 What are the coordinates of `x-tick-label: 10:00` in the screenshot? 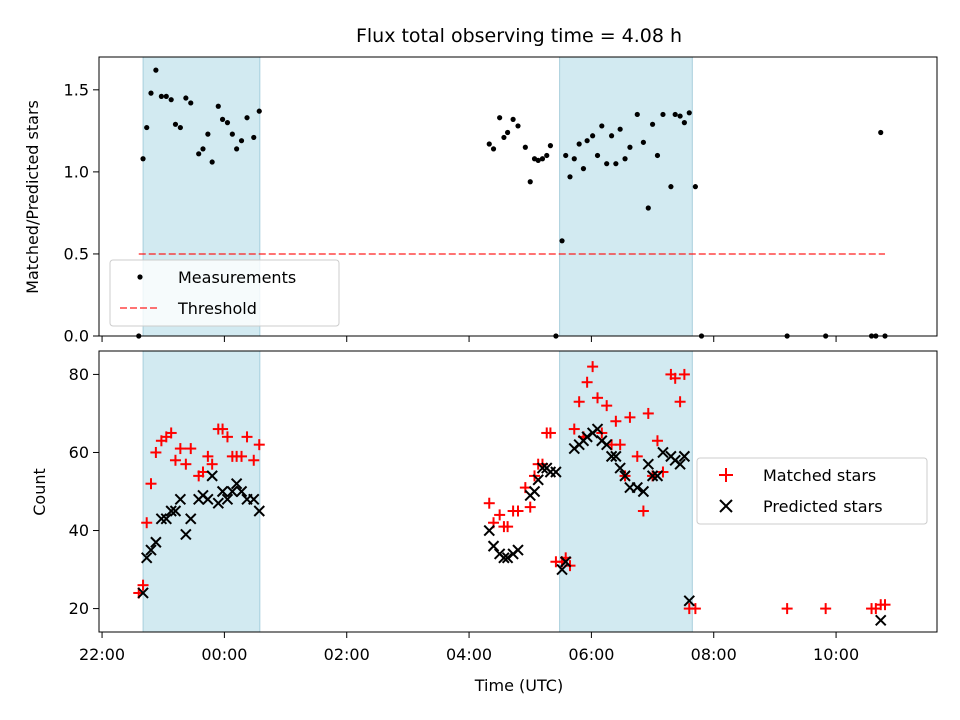 It's located at (836, 654).